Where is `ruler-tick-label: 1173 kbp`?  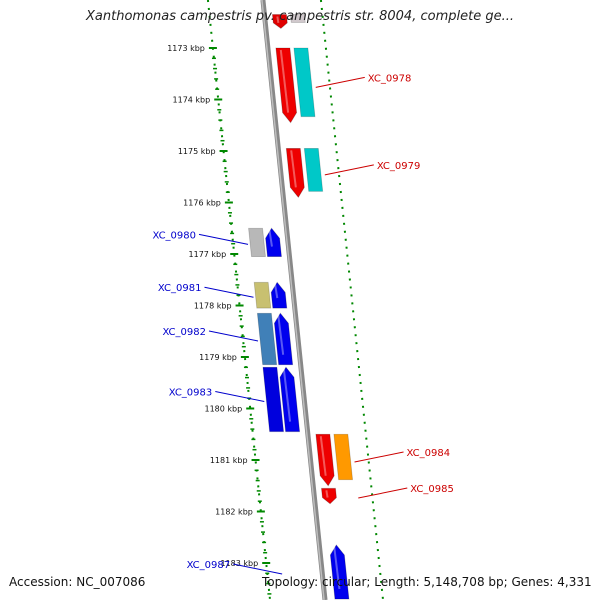
ruler-tick-label: 1173 kbp is located at coordinates (186, 48).